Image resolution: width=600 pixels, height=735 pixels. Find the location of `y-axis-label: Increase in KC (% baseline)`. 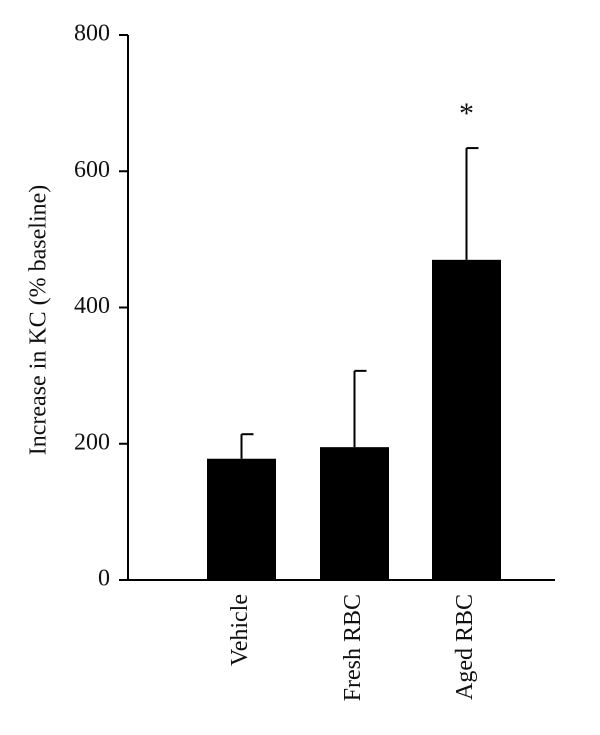

y-axis-label: Increase in KC (% baseline) is located at coordinates (39, 320).